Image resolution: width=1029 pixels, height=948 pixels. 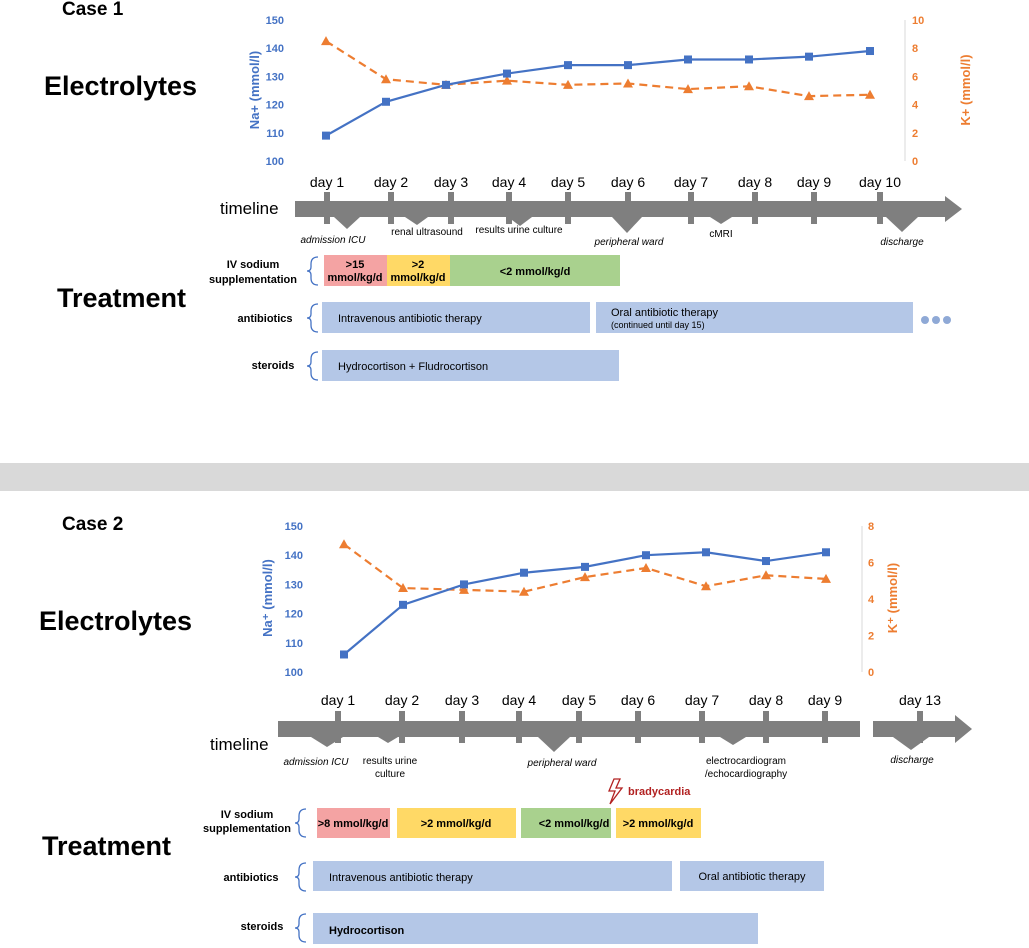 What do you see at coordinates (247, 815) in the screenshot?
I see `case2-iv-label-1: IV sodium` at bounding box center [247, 815].